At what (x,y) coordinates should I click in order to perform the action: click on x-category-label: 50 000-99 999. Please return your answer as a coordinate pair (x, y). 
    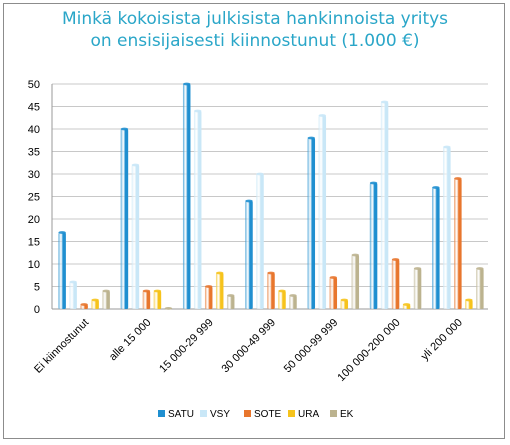
    Looking at the image, I should click on (311, 346).